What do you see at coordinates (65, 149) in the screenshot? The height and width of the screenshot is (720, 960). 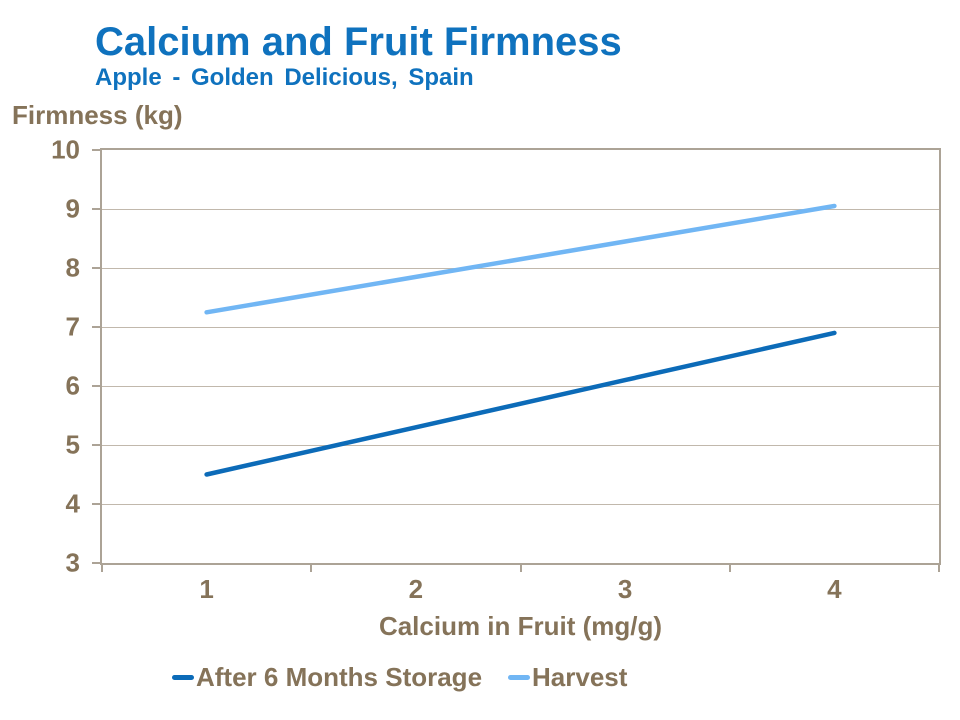 I see `y-tick-label: 10` at bounding box center [65, 149].